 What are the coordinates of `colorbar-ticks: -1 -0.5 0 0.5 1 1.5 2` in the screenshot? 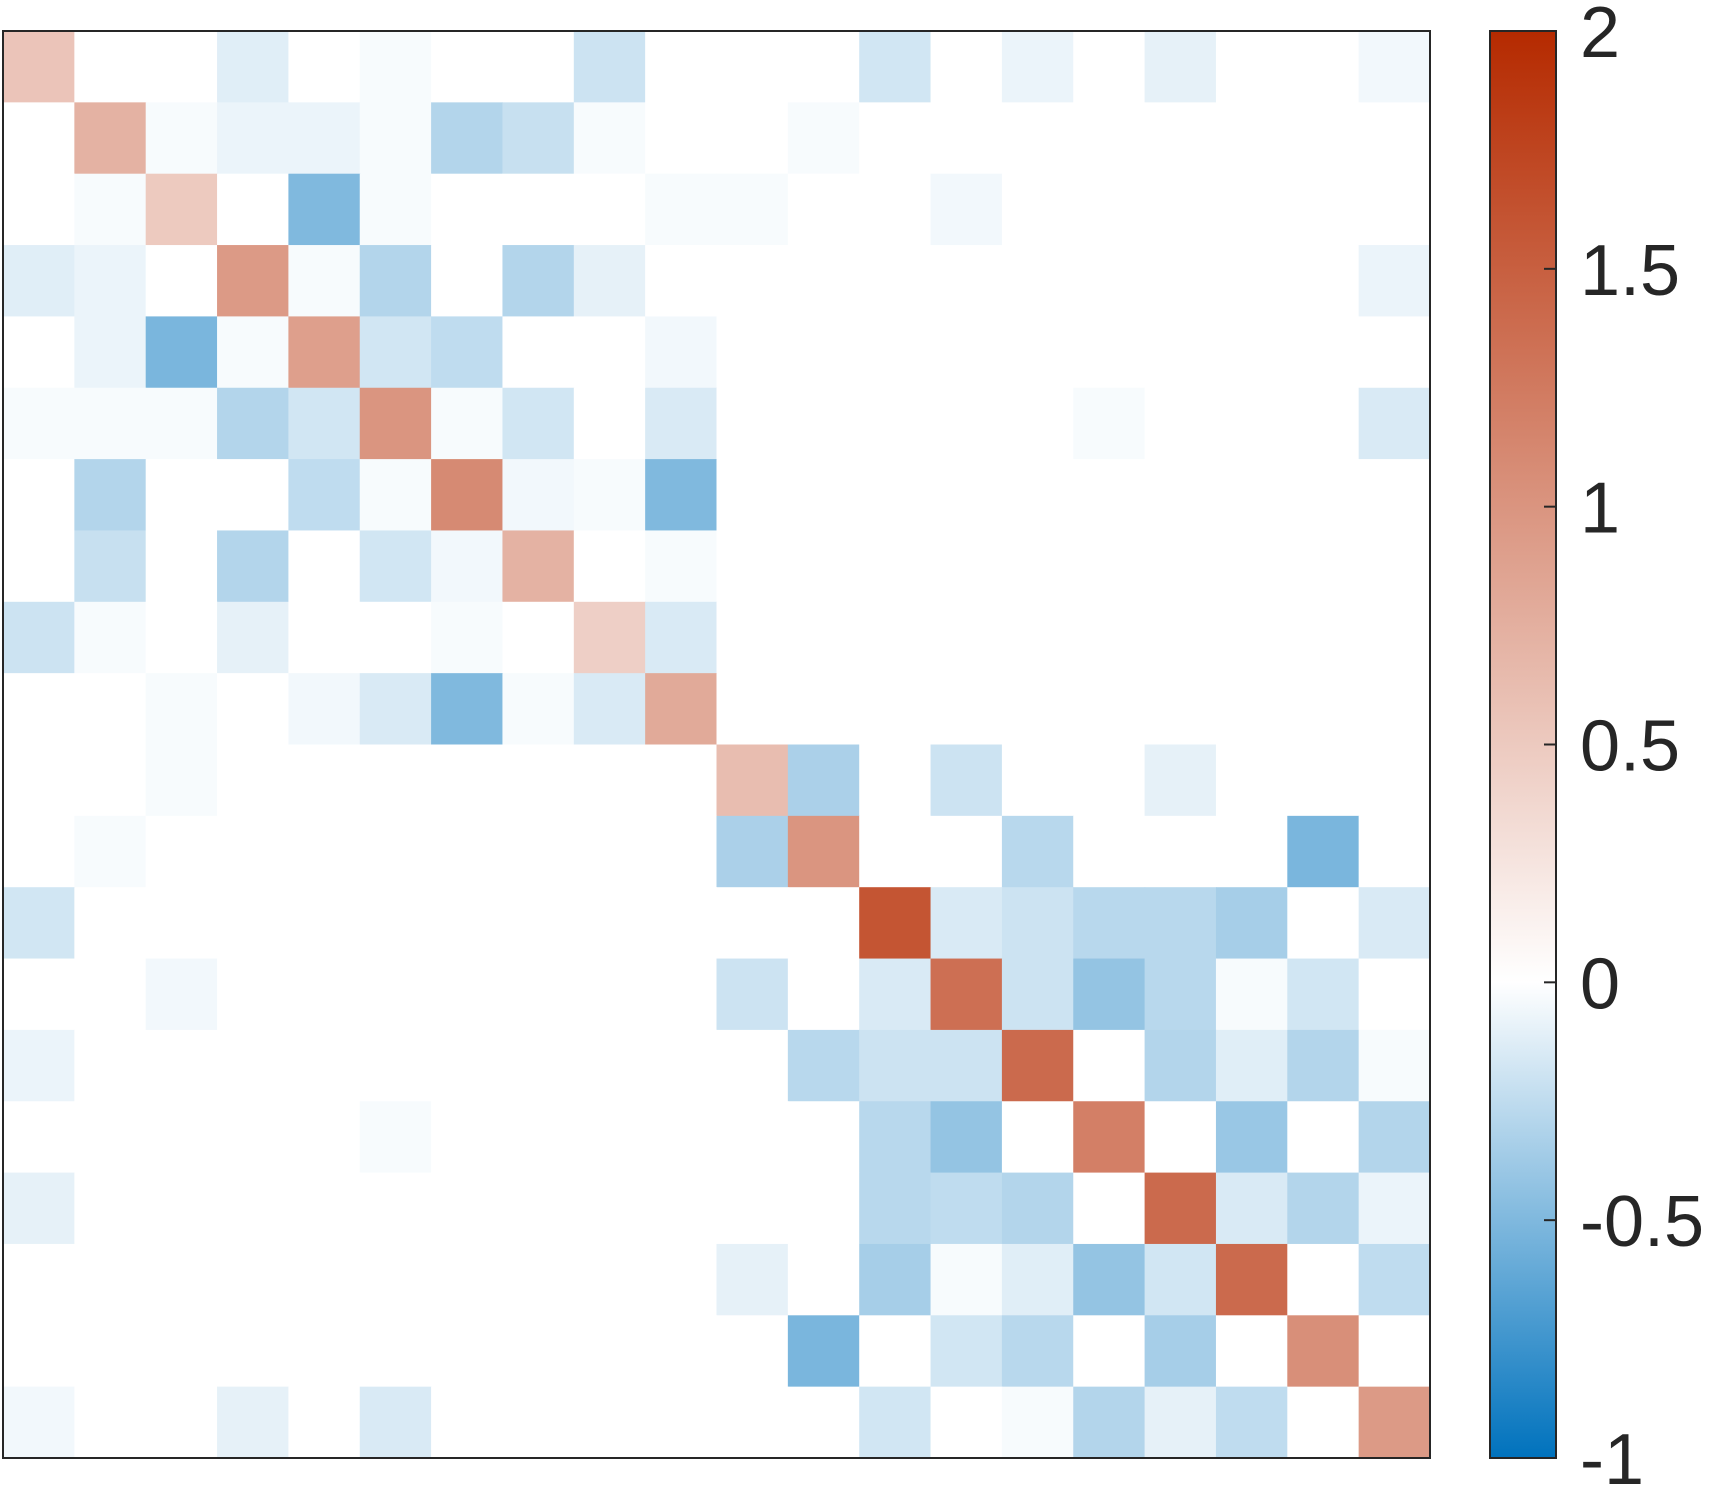 It's located at (1624, 745).